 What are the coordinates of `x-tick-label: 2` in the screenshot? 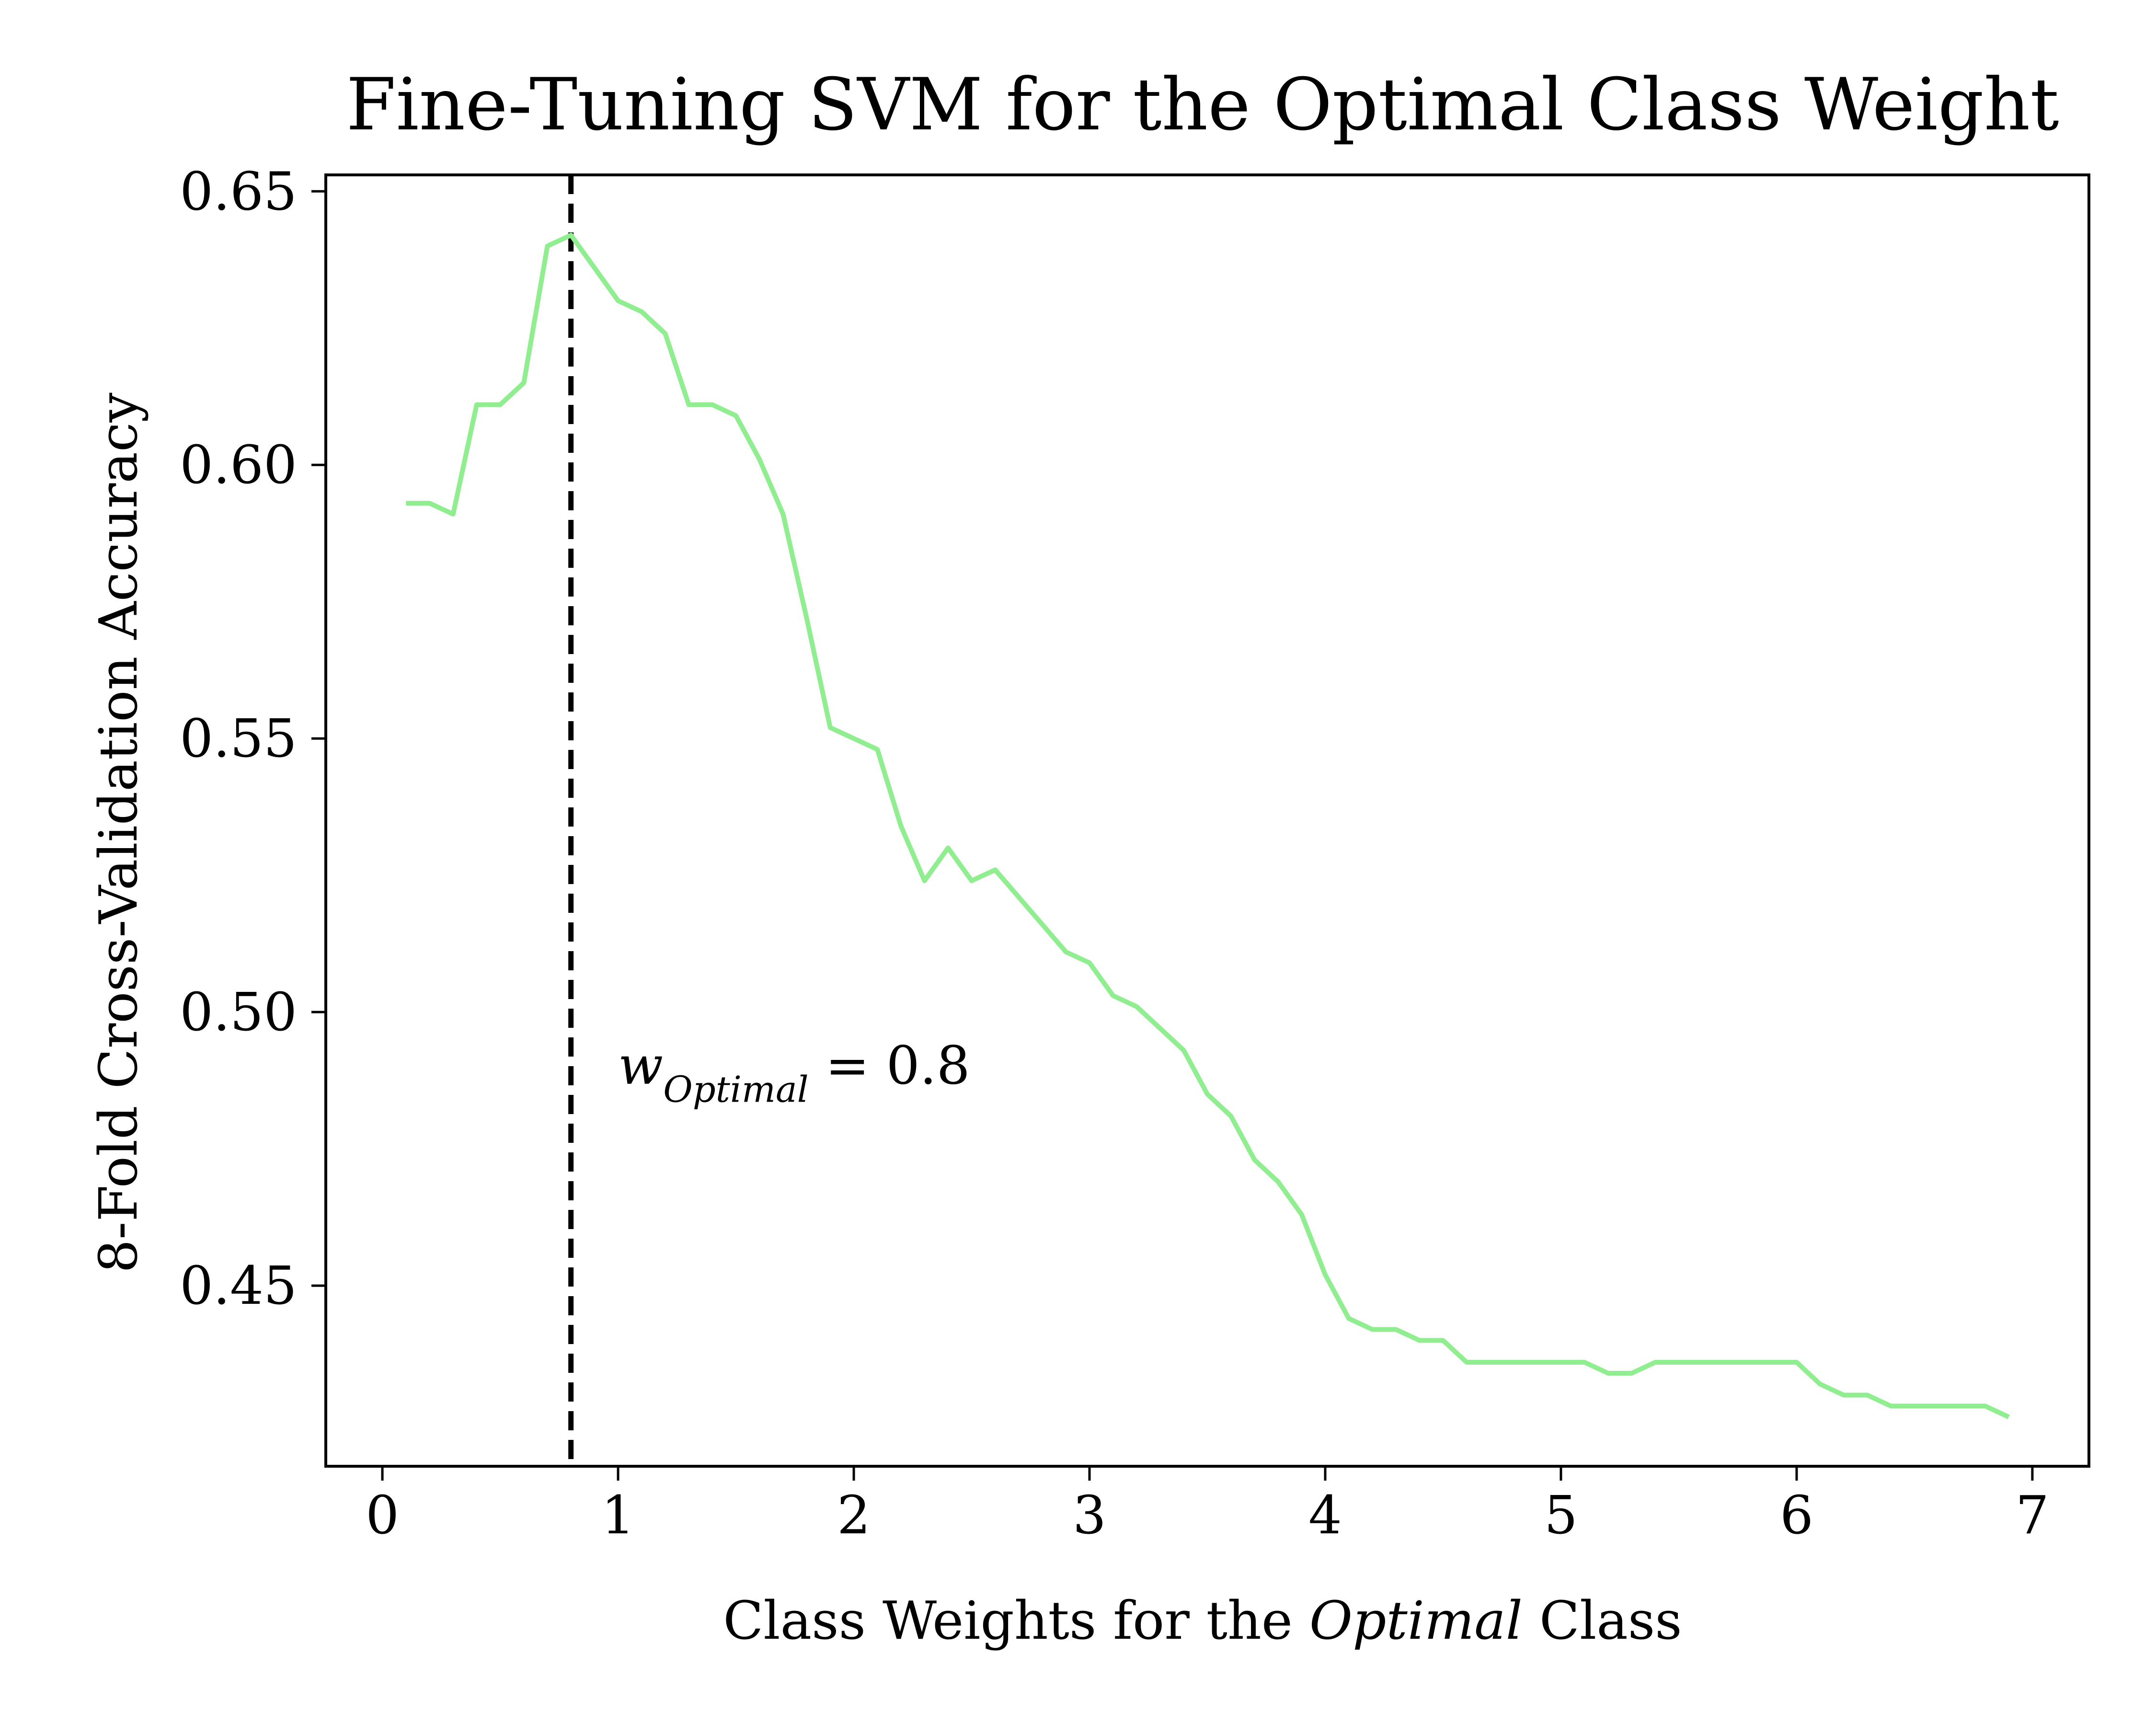 It's located at (854, 1515).